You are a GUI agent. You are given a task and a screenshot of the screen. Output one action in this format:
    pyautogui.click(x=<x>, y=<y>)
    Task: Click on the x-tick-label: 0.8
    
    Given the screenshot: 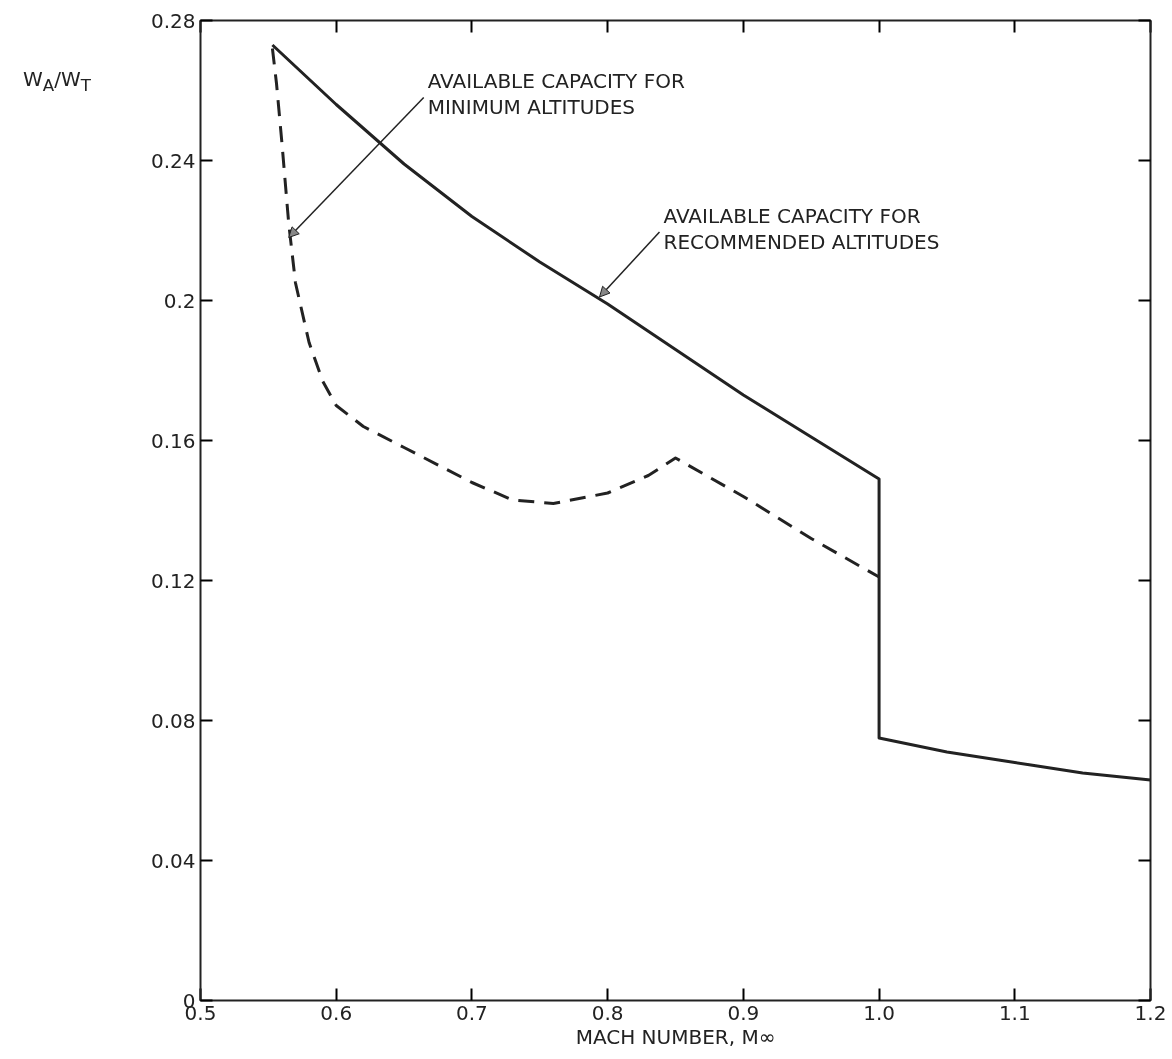 What is the action you would take?
    pyautogui.click(x=607, y=1012)
    